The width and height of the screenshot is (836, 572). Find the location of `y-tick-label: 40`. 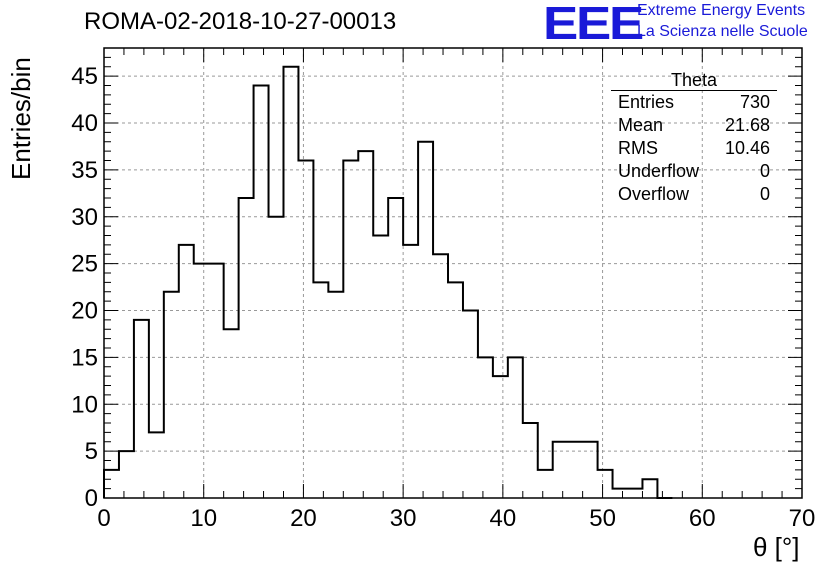

y-tick-label: 40 is located at coordinates (84, 123).